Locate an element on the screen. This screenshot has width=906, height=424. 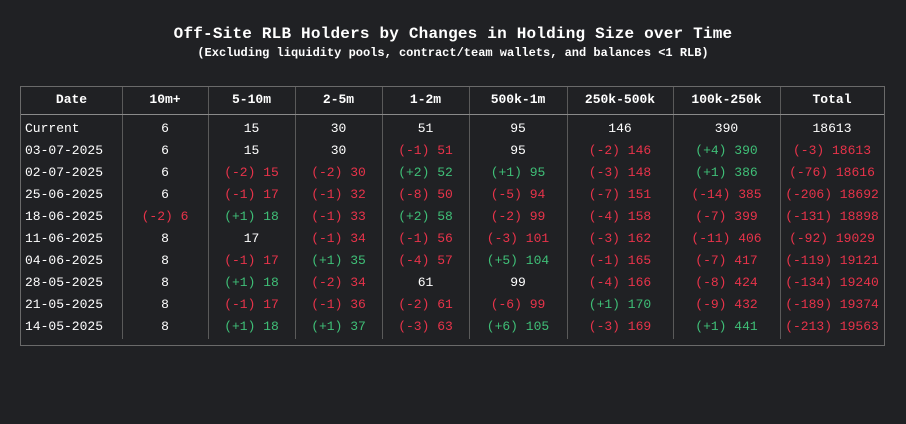
table-cell: (-1) 165 is located at coordinates (620, 260).